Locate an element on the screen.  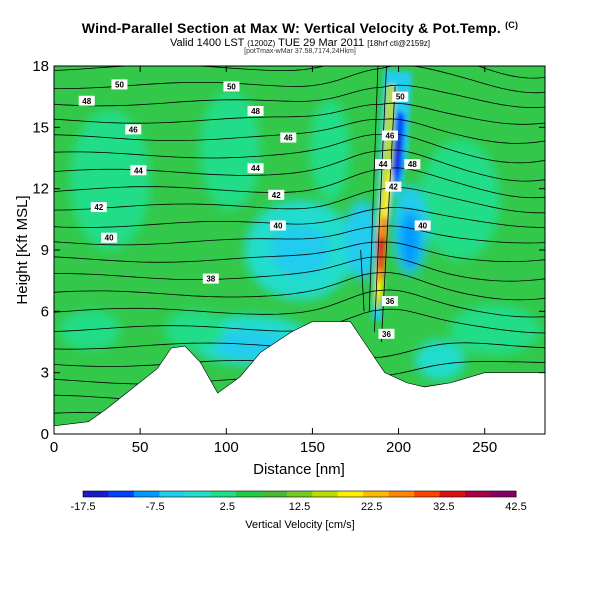
contour-label: 38 is located at coordinates (210, 279).